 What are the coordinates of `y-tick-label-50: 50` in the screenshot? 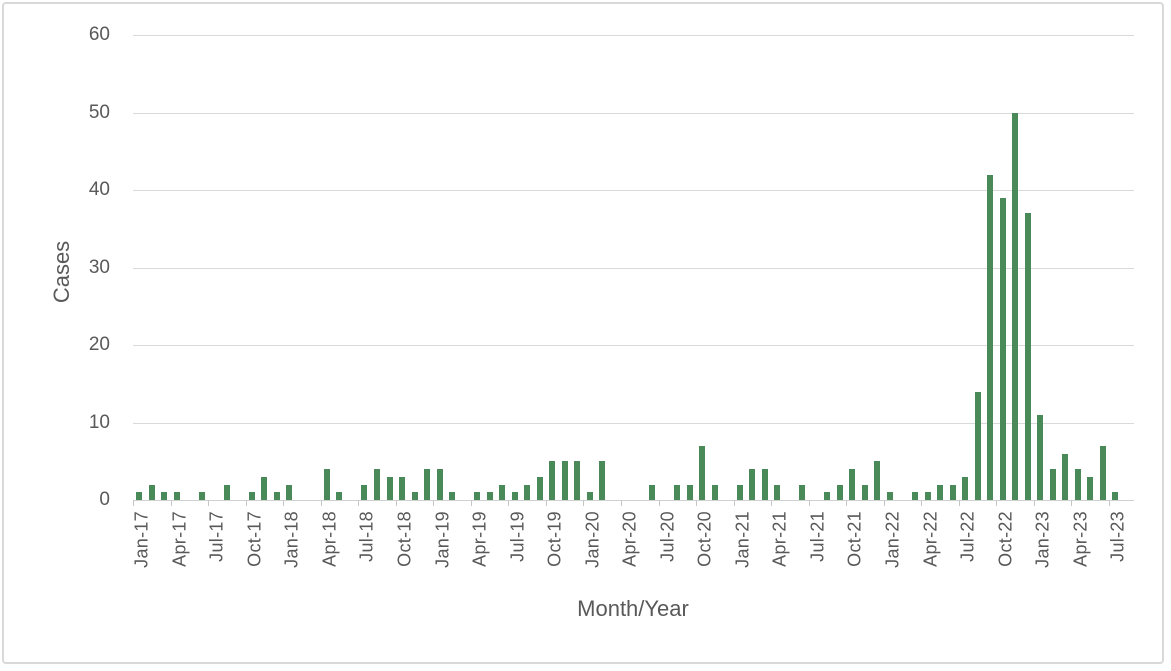 It's located at (99, 112).